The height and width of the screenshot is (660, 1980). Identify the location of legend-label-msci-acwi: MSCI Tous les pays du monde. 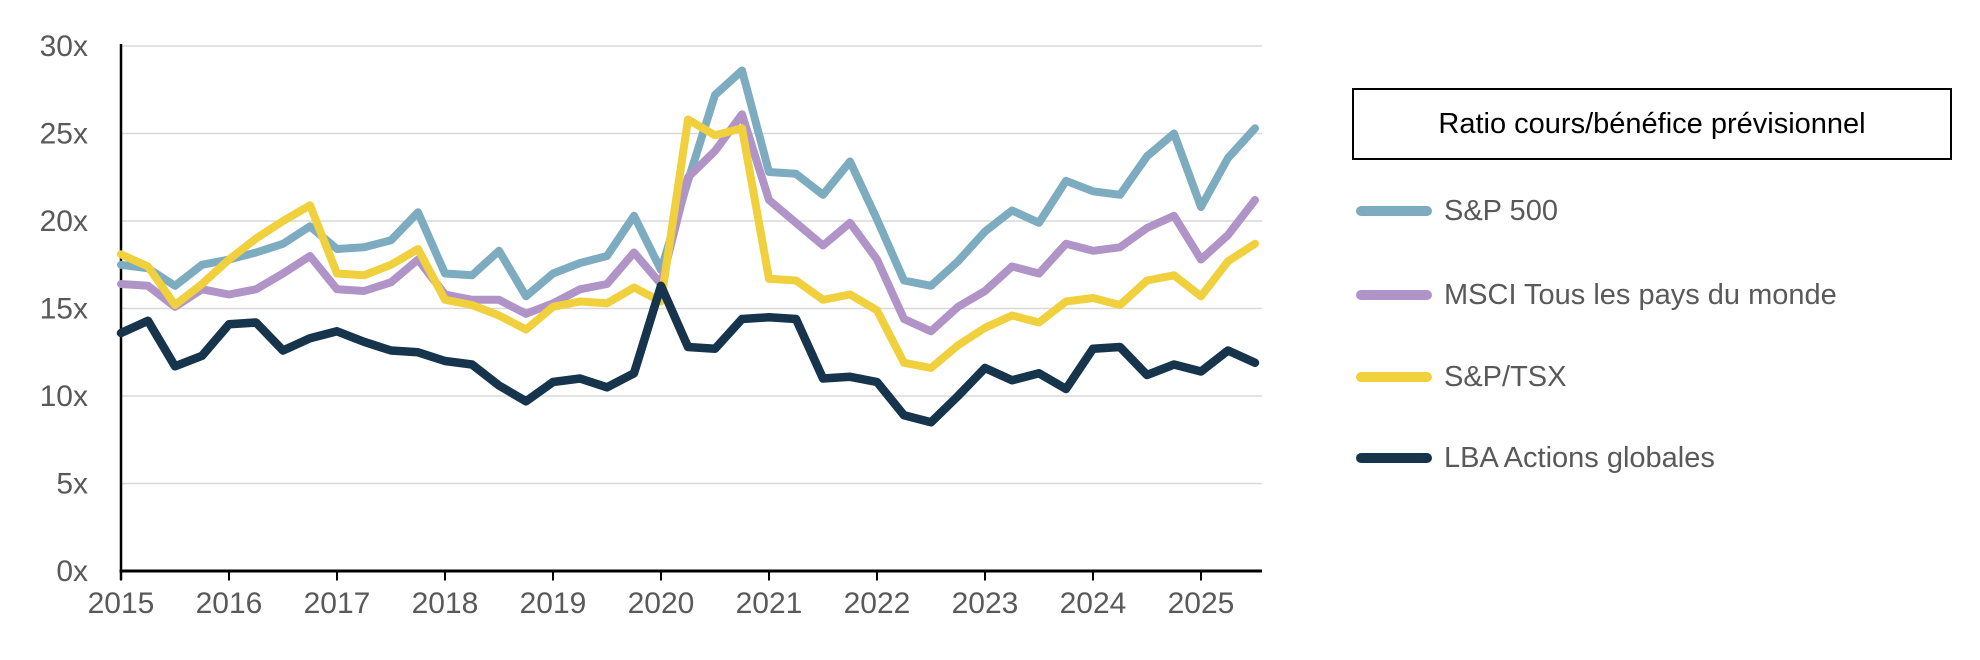
(1640, 294).